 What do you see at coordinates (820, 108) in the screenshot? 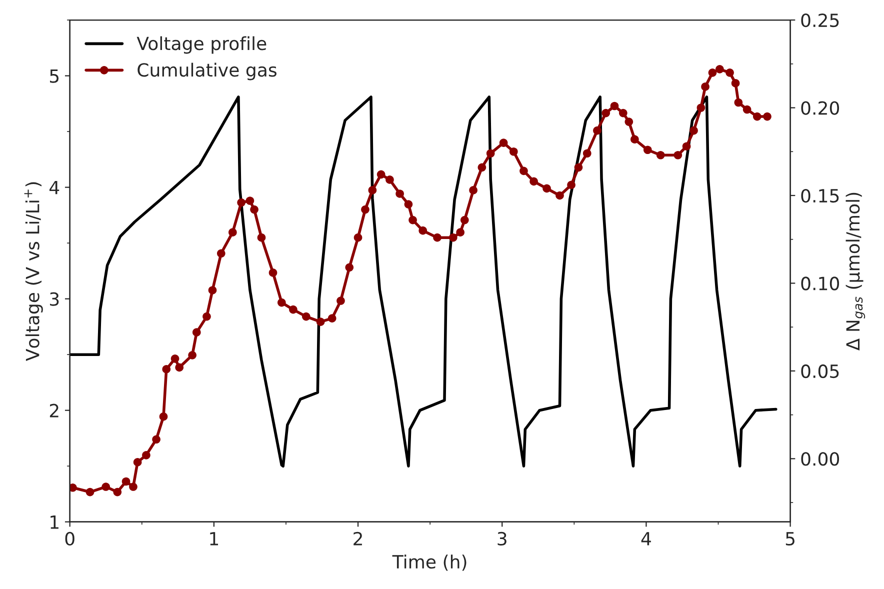
I see `y2-tick-label: 0.20` at bounding box center [820, 108].